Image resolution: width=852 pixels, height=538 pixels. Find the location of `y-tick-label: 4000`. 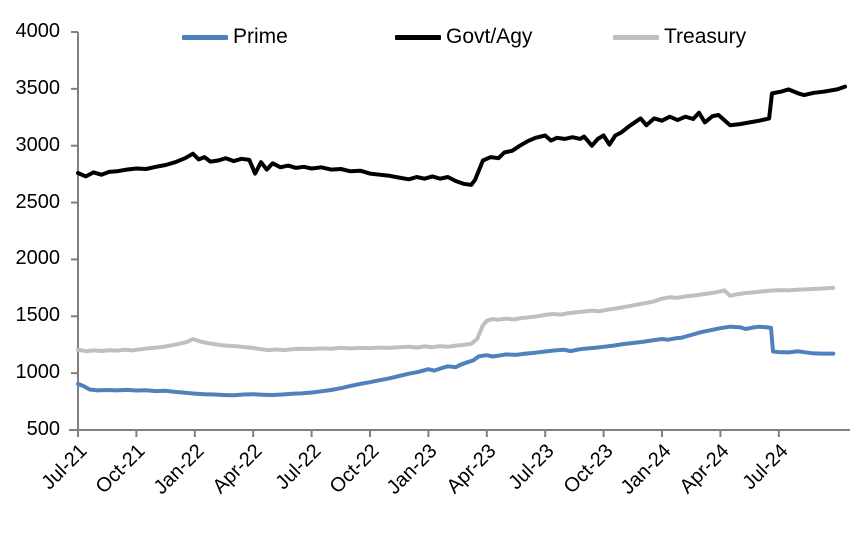

y-tick-label: 4000 is located at coordinates (38, 31).